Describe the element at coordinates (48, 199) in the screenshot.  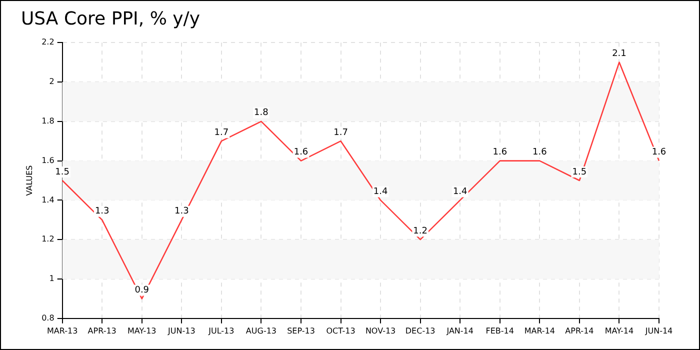
I see `y-tick-label: 1.4` at that location.